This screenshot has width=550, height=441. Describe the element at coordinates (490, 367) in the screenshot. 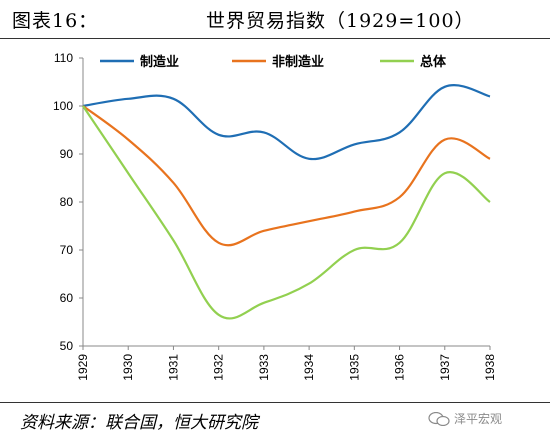

I see `x-tick-label: 1938` at that location.